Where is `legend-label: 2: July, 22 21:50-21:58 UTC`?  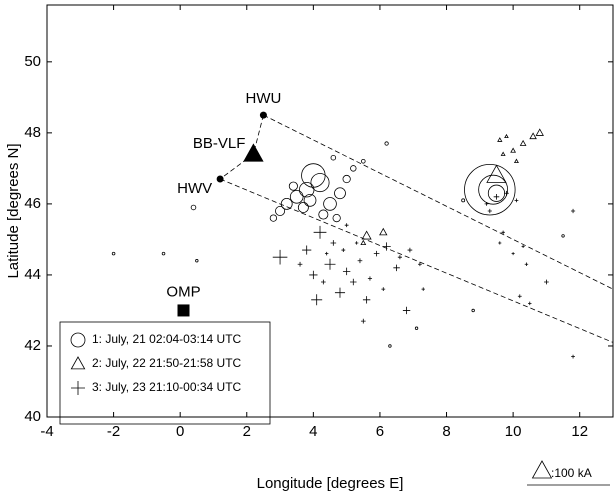 legend-label: 2: July, 22 21:50-21:58 UTC is located at coordinates (167, 363).